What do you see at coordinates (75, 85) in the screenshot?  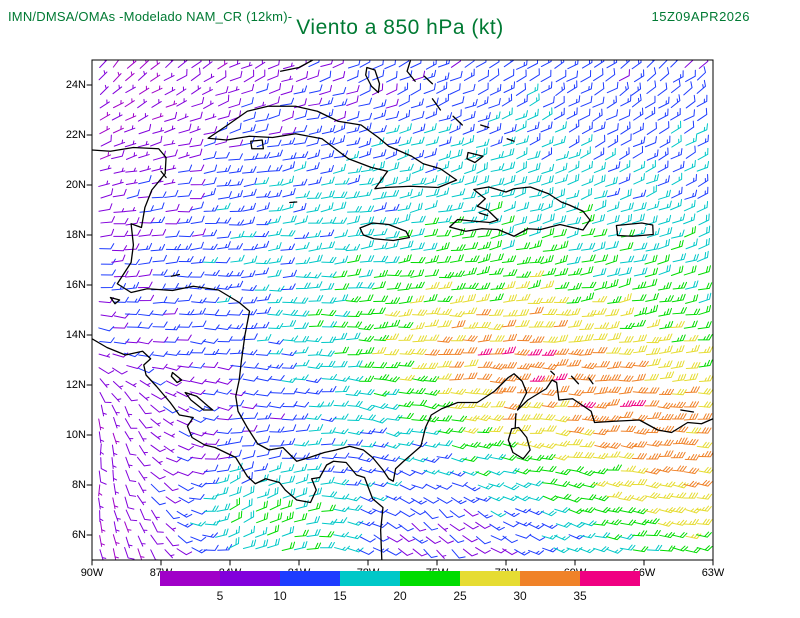 I see `lat-tick-label: 24N` at bounding box center [75, 85].